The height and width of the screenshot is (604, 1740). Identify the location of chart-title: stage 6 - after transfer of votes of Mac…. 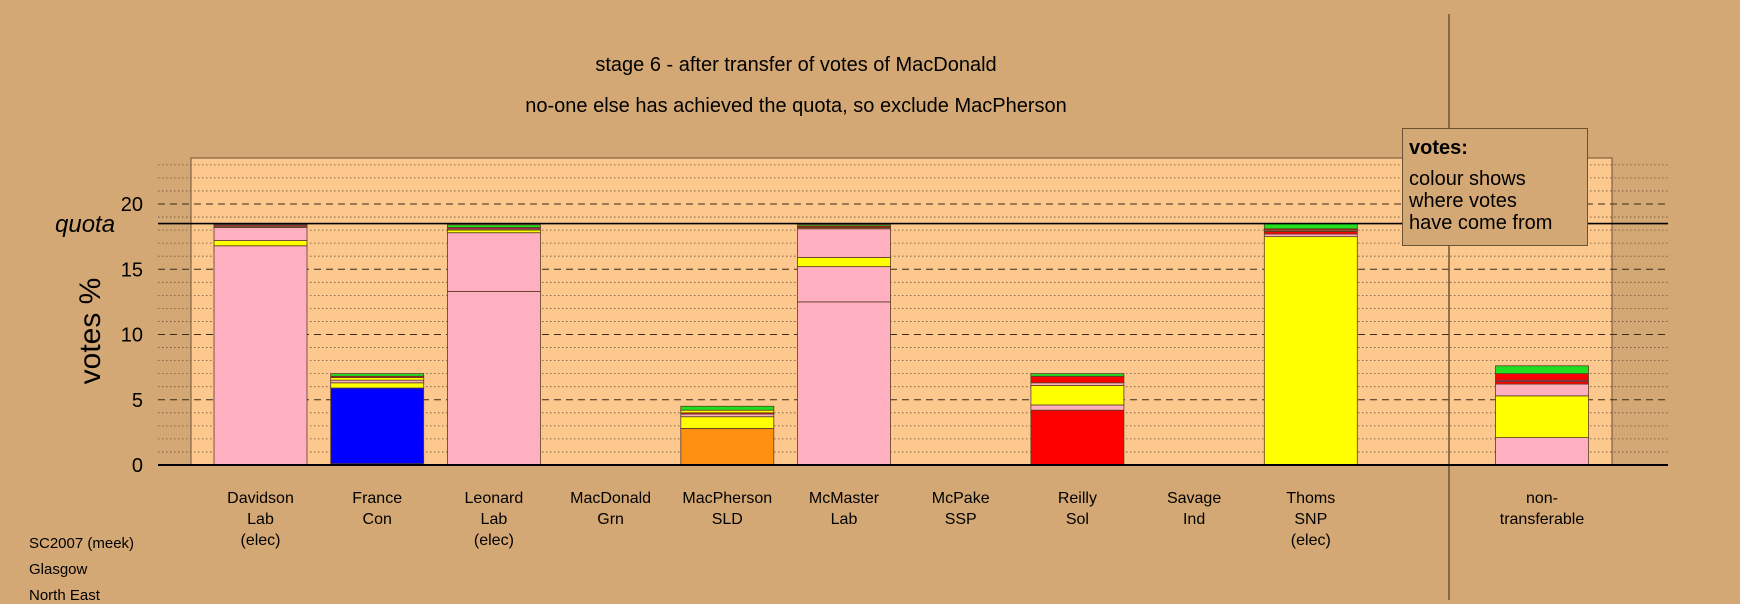
(796, 65).